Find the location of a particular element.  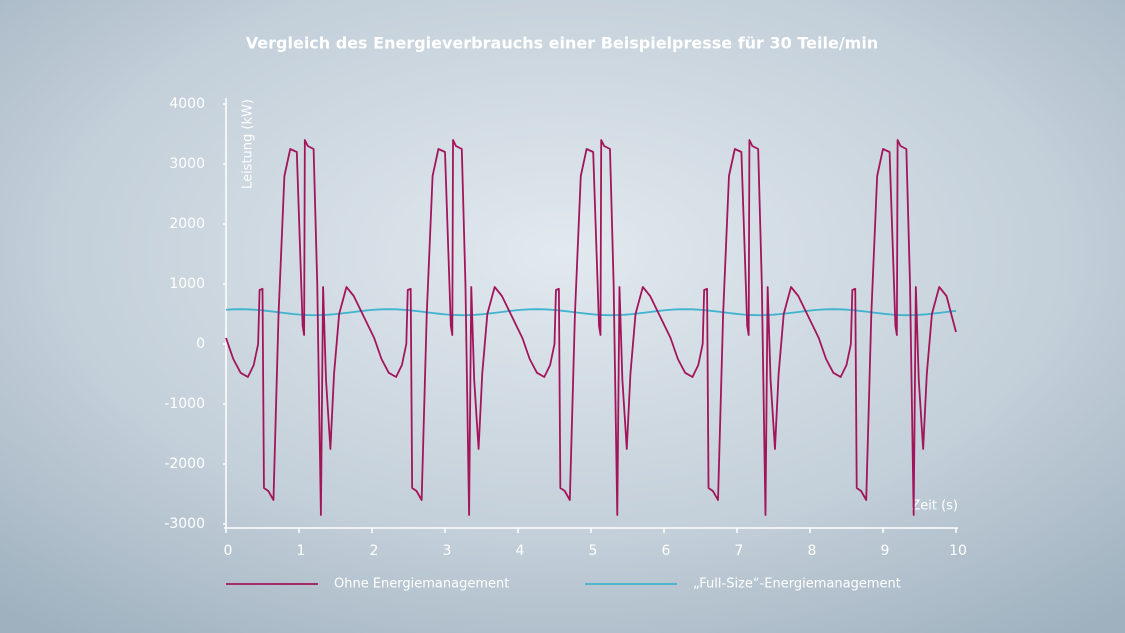

y-tick-label: -1000 is located at coordinates (184, 404).